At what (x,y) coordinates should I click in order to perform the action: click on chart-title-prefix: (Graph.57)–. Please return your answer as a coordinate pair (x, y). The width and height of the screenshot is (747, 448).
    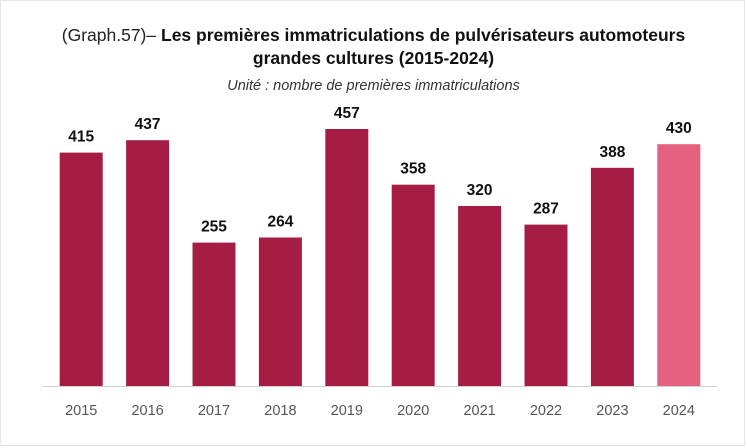
    Looking at the image, I should click on (109, 35).